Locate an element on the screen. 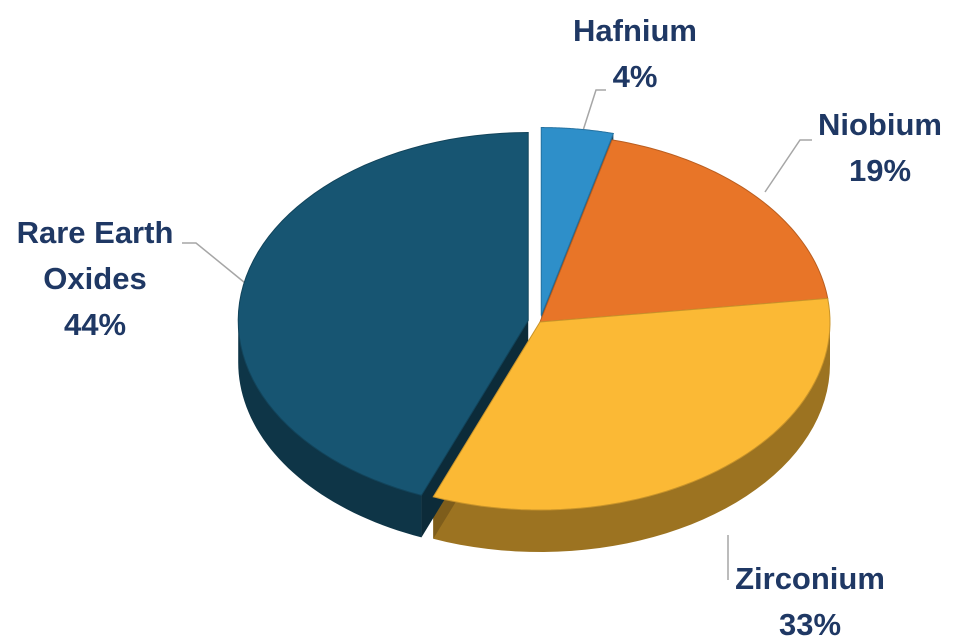 This screenshot has width=956, height=636. slice-label: Niobium 19% is located at coordinates (865, 148).